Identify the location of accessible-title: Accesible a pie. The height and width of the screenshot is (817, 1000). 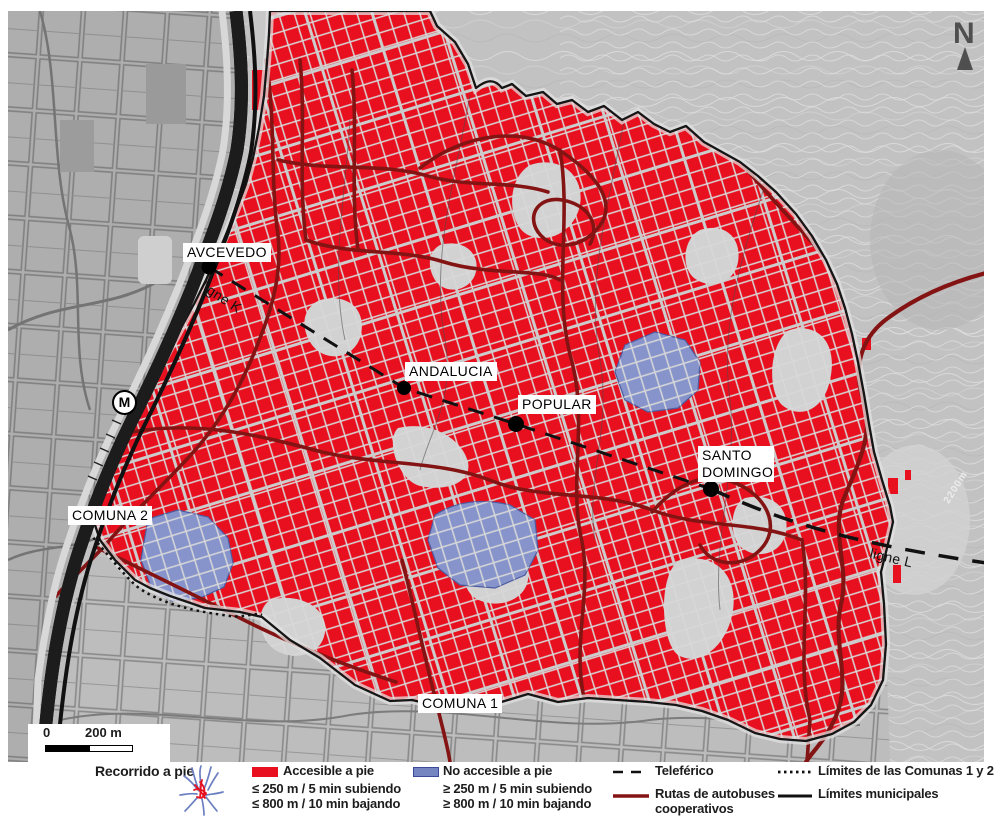
(328, 770).